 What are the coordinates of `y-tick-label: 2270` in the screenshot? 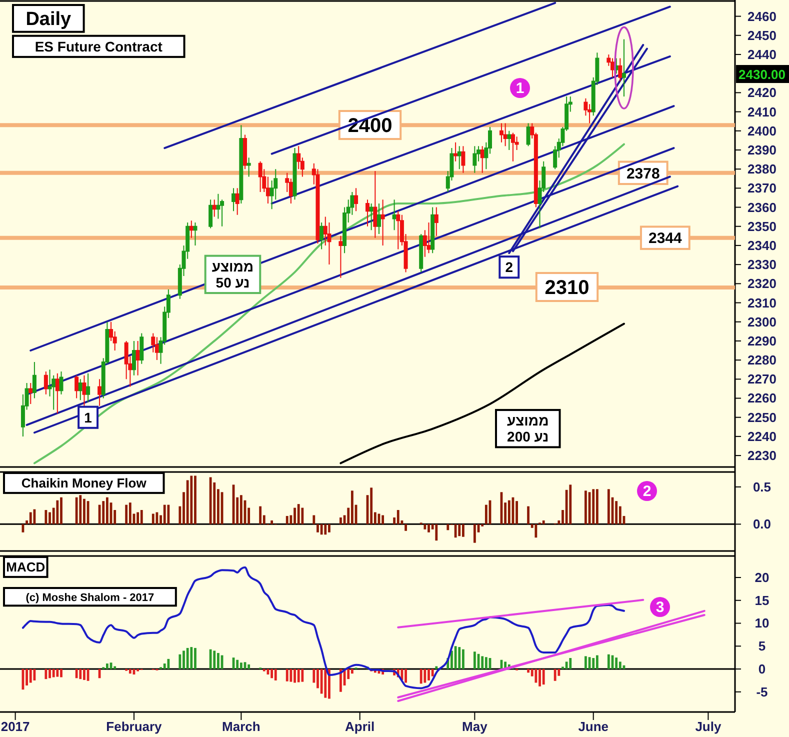 It's located at (762, 379).